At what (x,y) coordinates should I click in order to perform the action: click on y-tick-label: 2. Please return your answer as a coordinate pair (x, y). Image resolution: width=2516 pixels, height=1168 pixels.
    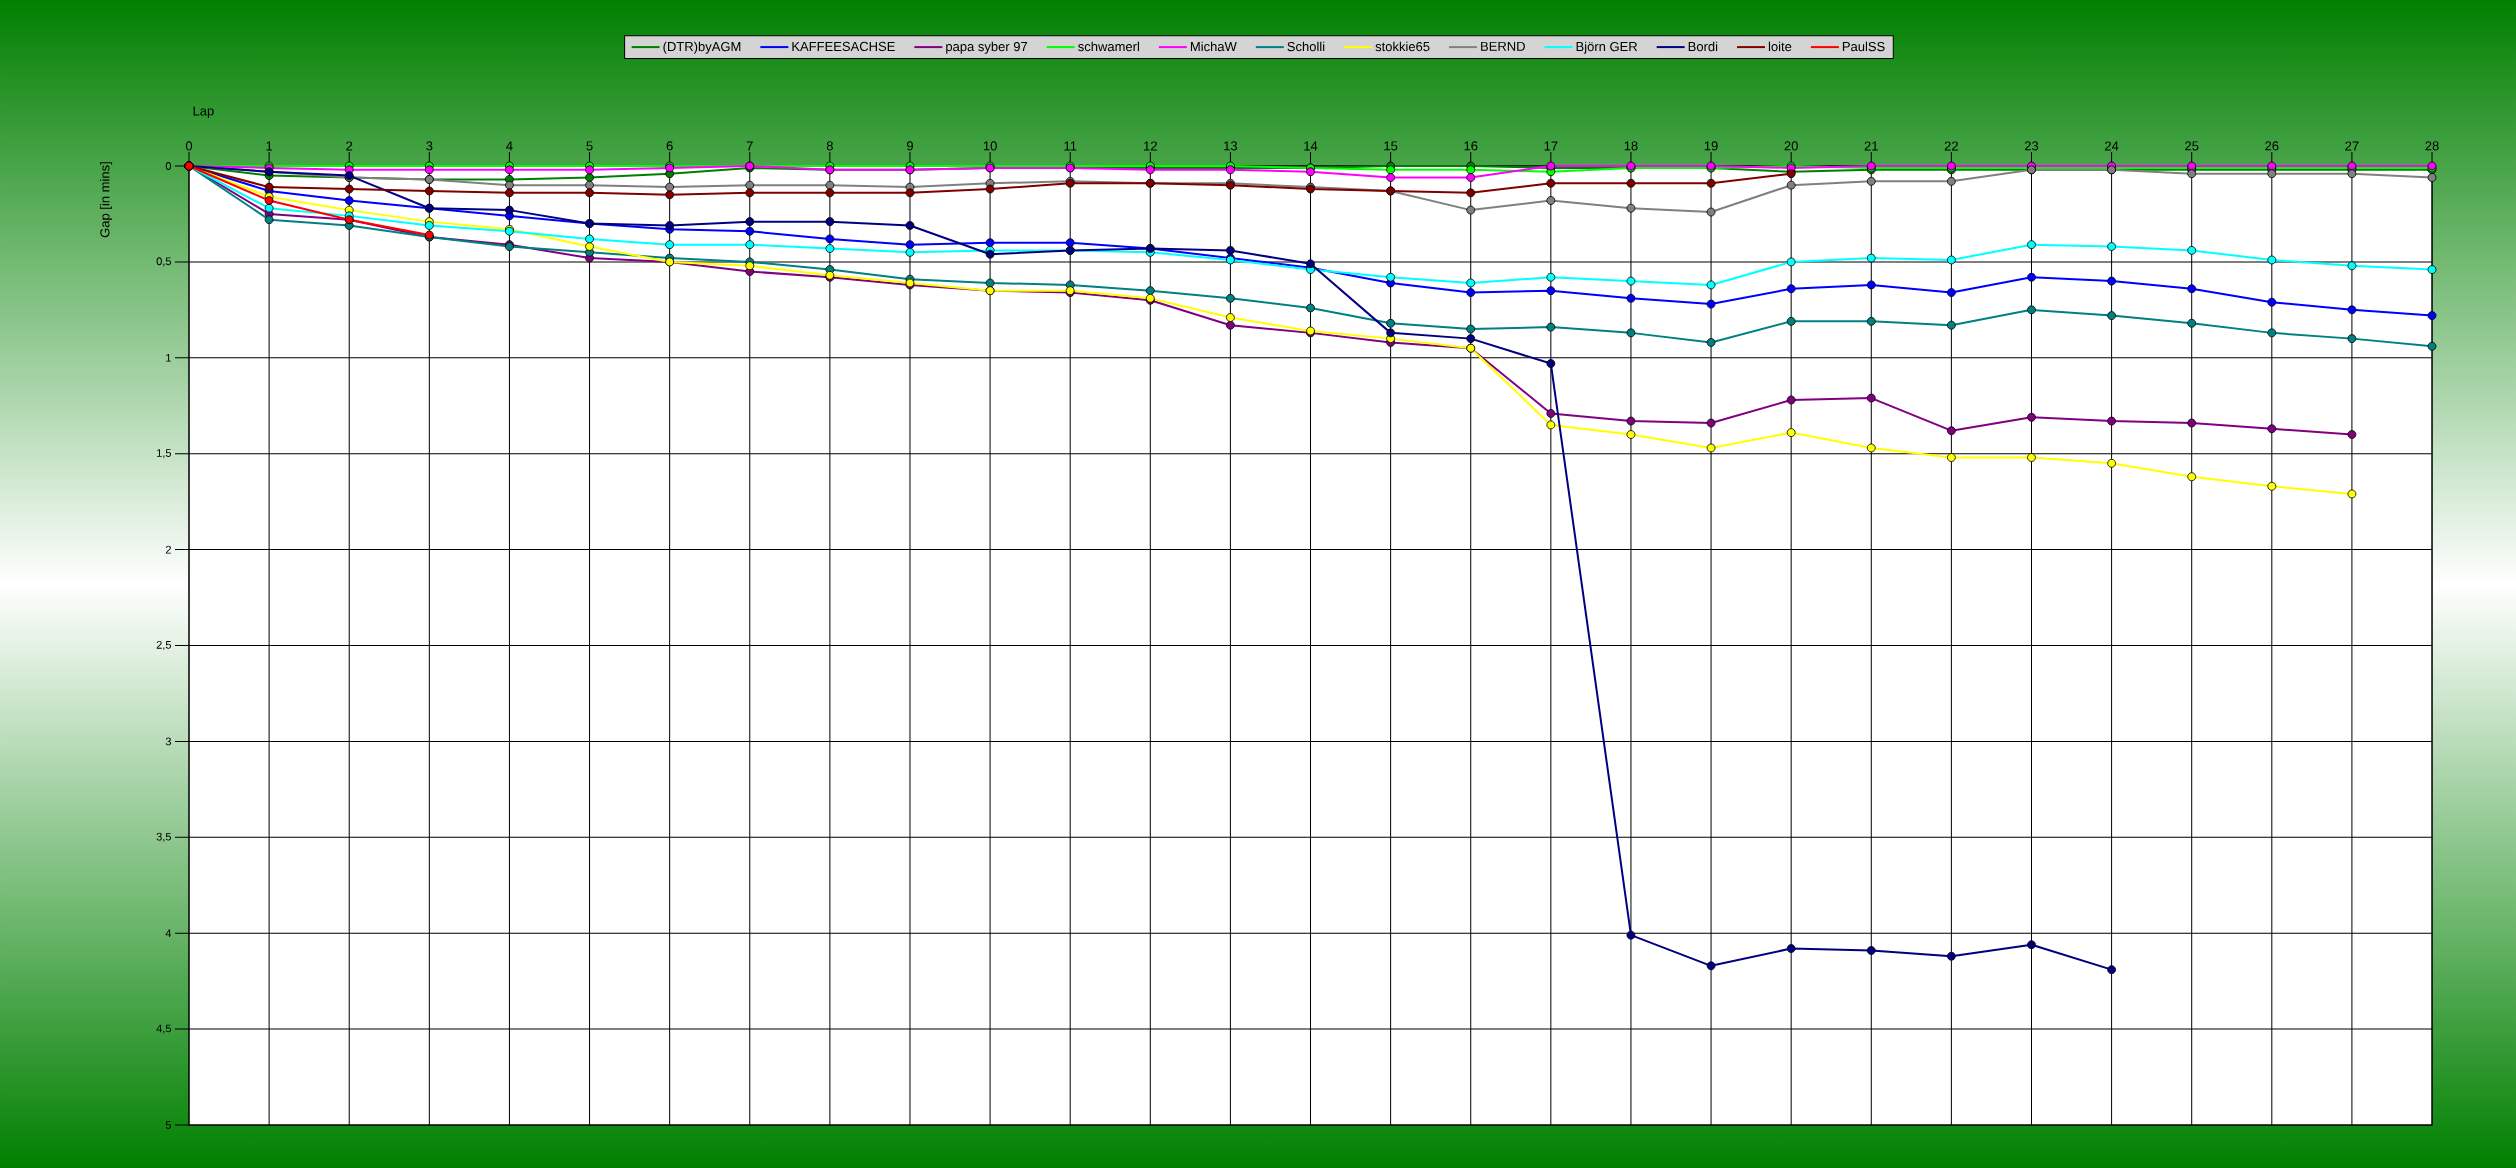
    Looking at the image, I should click on (168, 549).